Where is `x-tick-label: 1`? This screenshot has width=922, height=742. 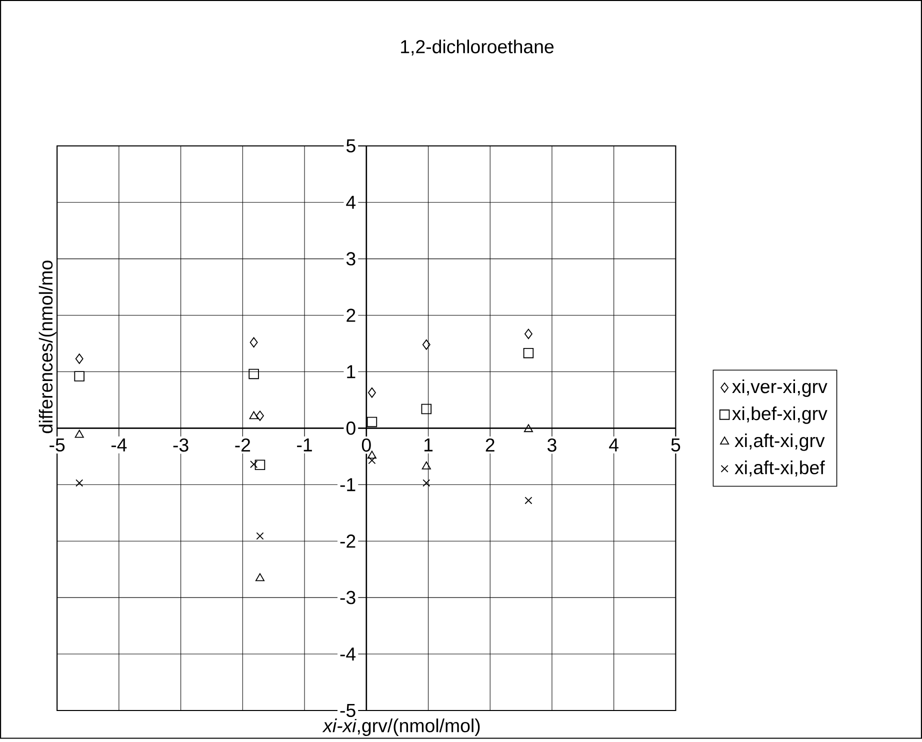
x-tick-label: 1 is located at coordinates (428, 445).